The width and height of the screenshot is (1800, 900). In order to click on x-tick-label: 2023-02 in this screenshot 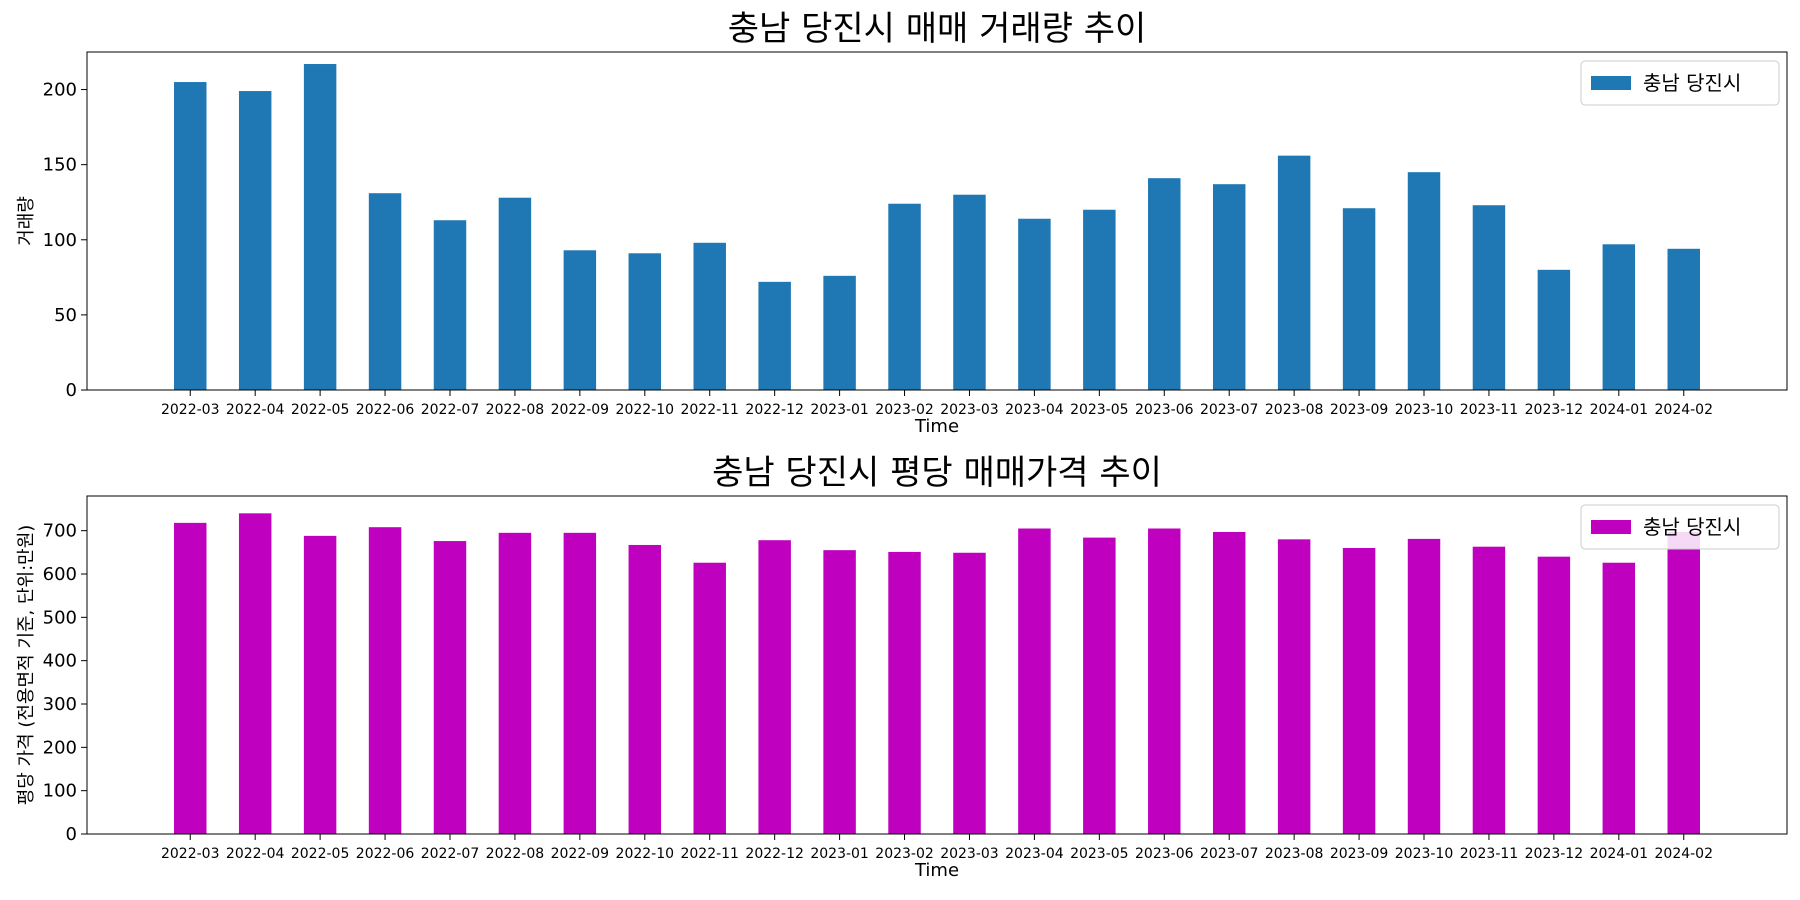, I will do `click(904, 410)`.